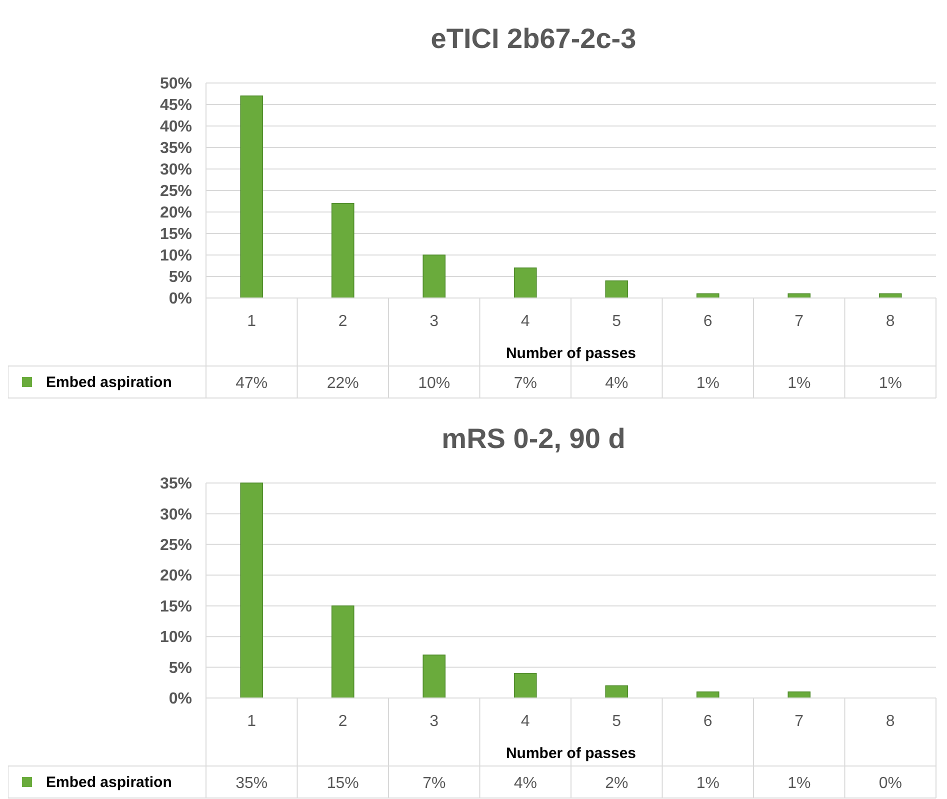 Image resolution: width=947 pixels, height=799 pixels. What do you see at coordinates (342, 383) in the screenshot?
I see `data-label: 22%` at bounding box center [342, 383].